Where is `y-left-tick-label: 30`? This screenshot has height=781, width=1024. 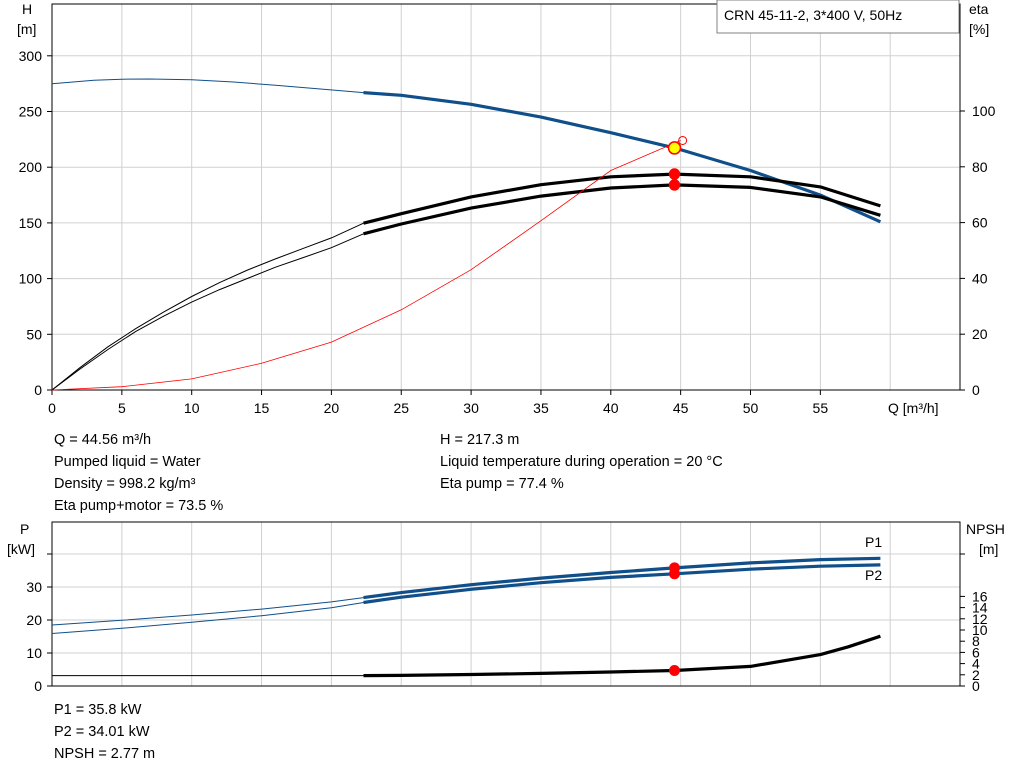 y-left-tick-label: 30 is located at coordinates (34, 587).